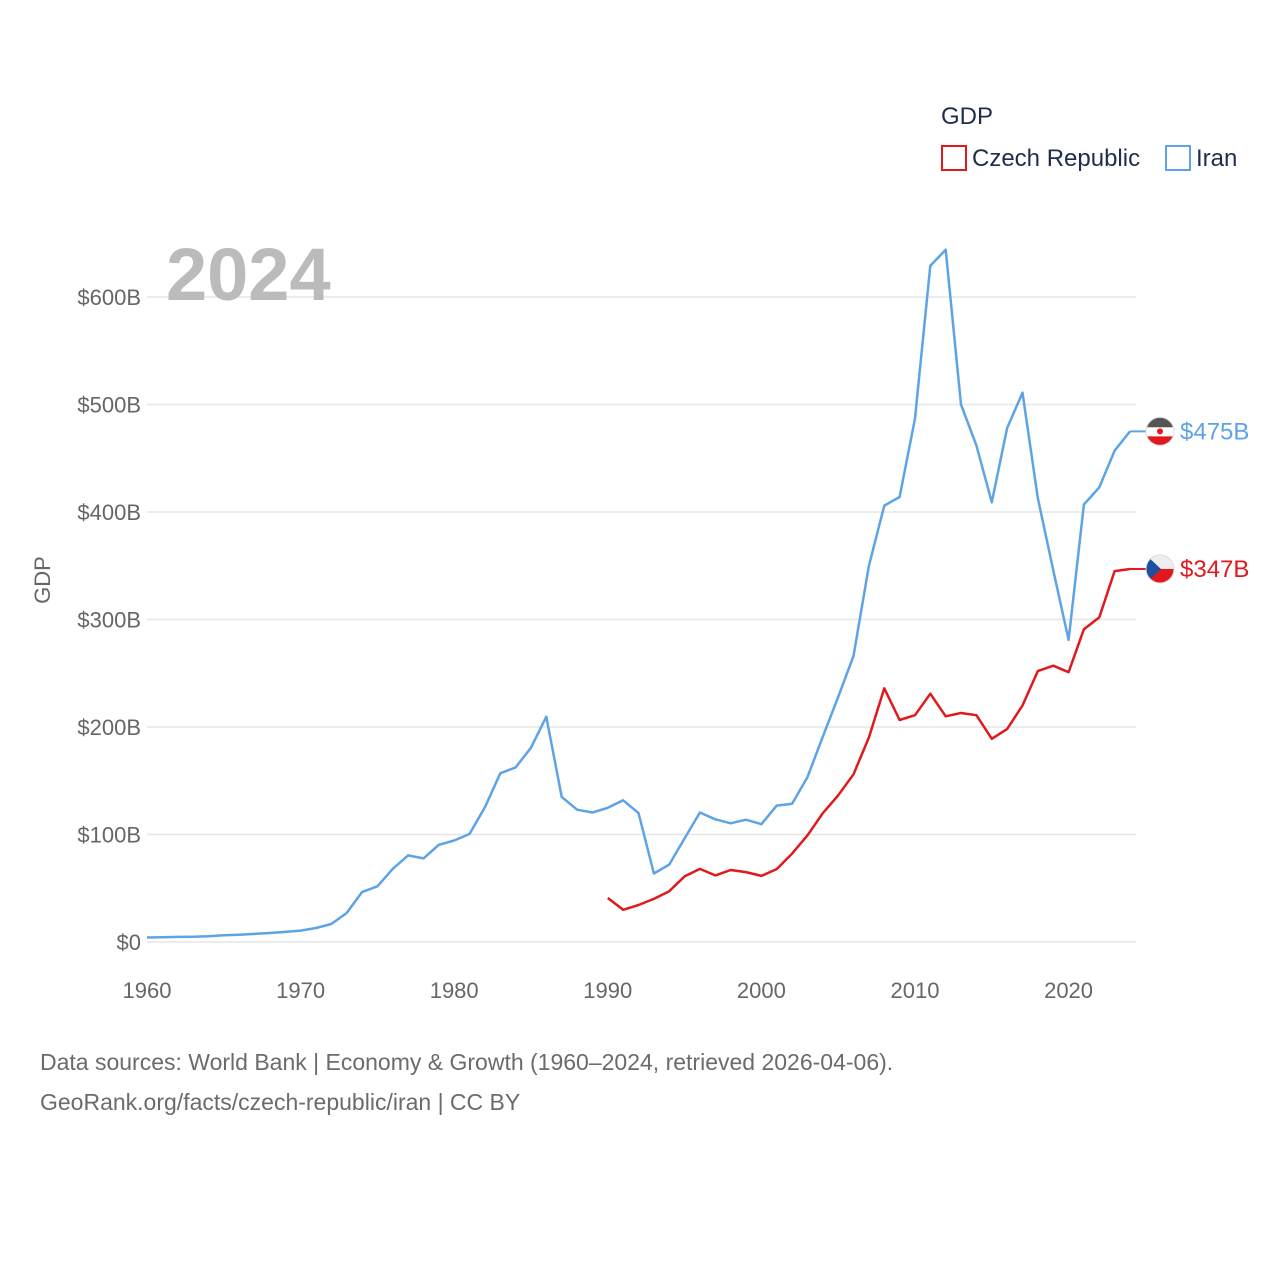 The height and width of the screenshot is (1280, 1280). Describe the element at coordinates (109, 512) in the screenshot. I see `y-tick-label: $400B` at that location.